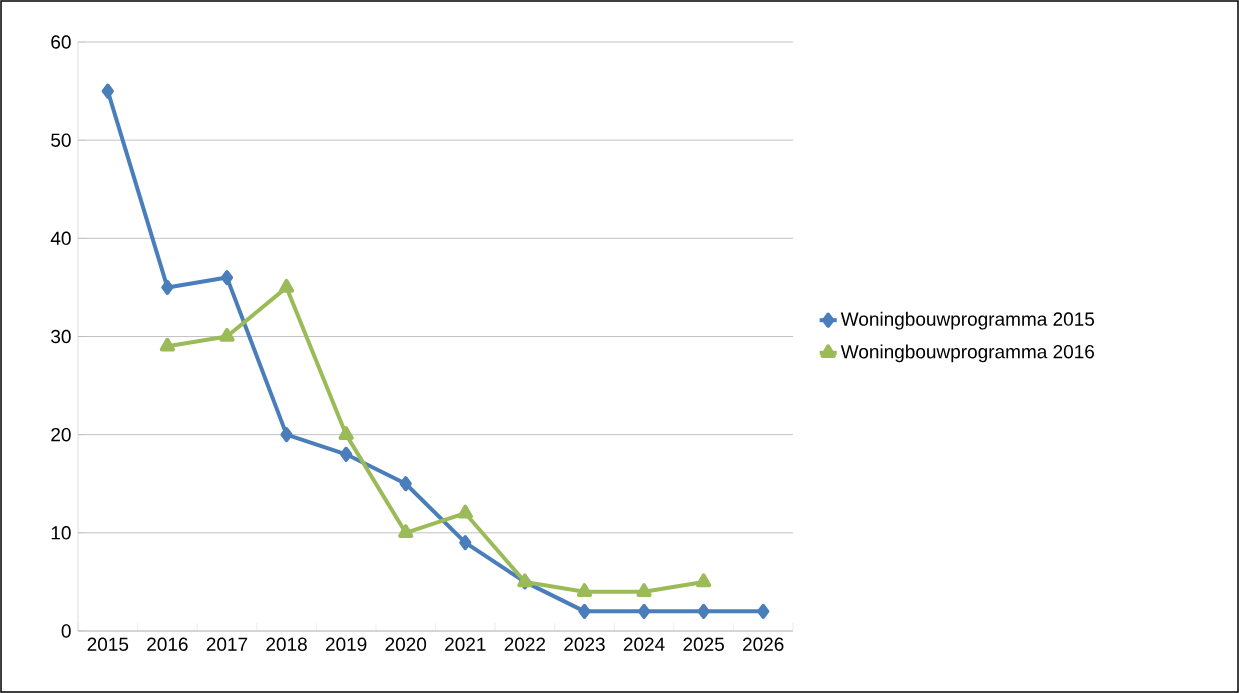 The height and width of the screenshot is (693, 1239). I want to click on x-tick-label: 2015, so click(108, 644).